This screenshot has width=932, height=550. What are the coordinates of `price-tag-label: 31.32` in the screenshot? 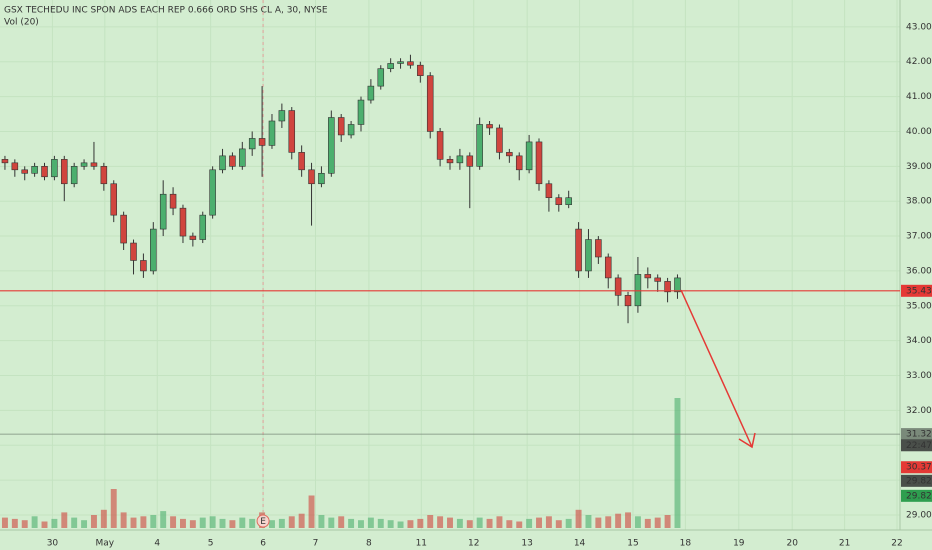 It's located at (919, 435).